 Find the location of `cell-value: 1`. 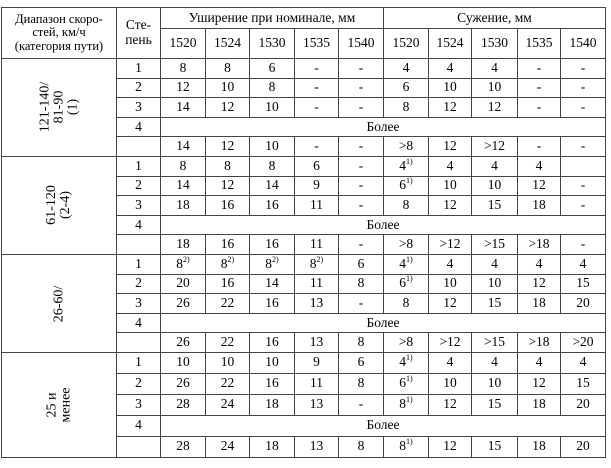

cell-value: 1 is located at coordinates (138, 362).